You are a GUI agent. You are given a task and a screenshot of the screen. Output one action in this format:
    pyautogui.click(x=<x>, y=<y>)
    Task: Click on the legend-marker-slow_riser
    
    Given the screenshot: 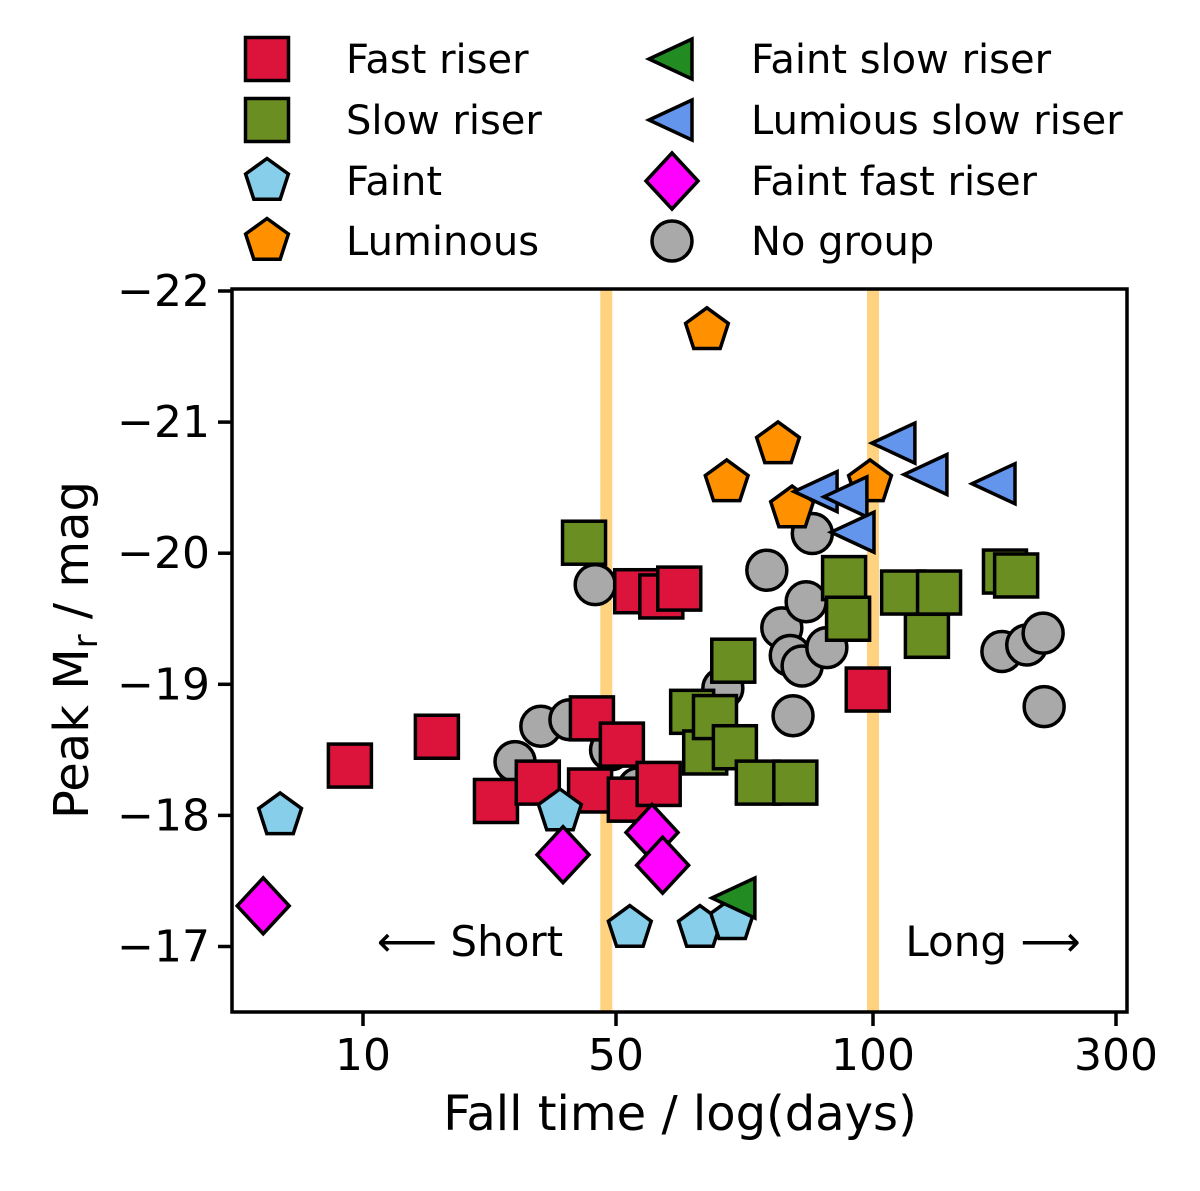 What is the action you would take?
    pyautogui.click(x=267, y=120)
    